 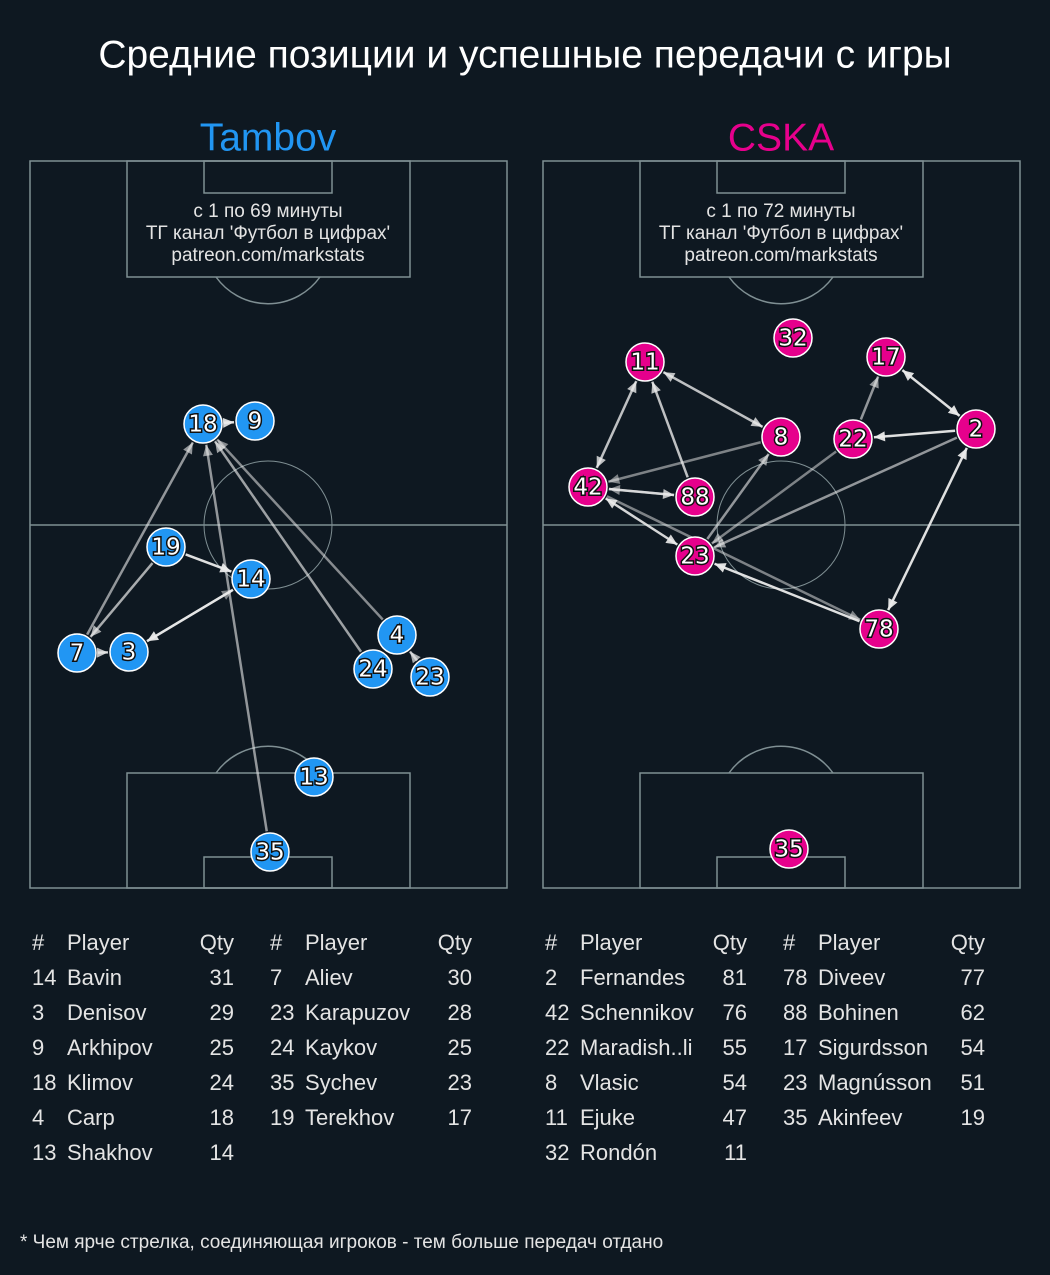 I want to click on table-cell: Terekhov, so click(x=349, y=1117).